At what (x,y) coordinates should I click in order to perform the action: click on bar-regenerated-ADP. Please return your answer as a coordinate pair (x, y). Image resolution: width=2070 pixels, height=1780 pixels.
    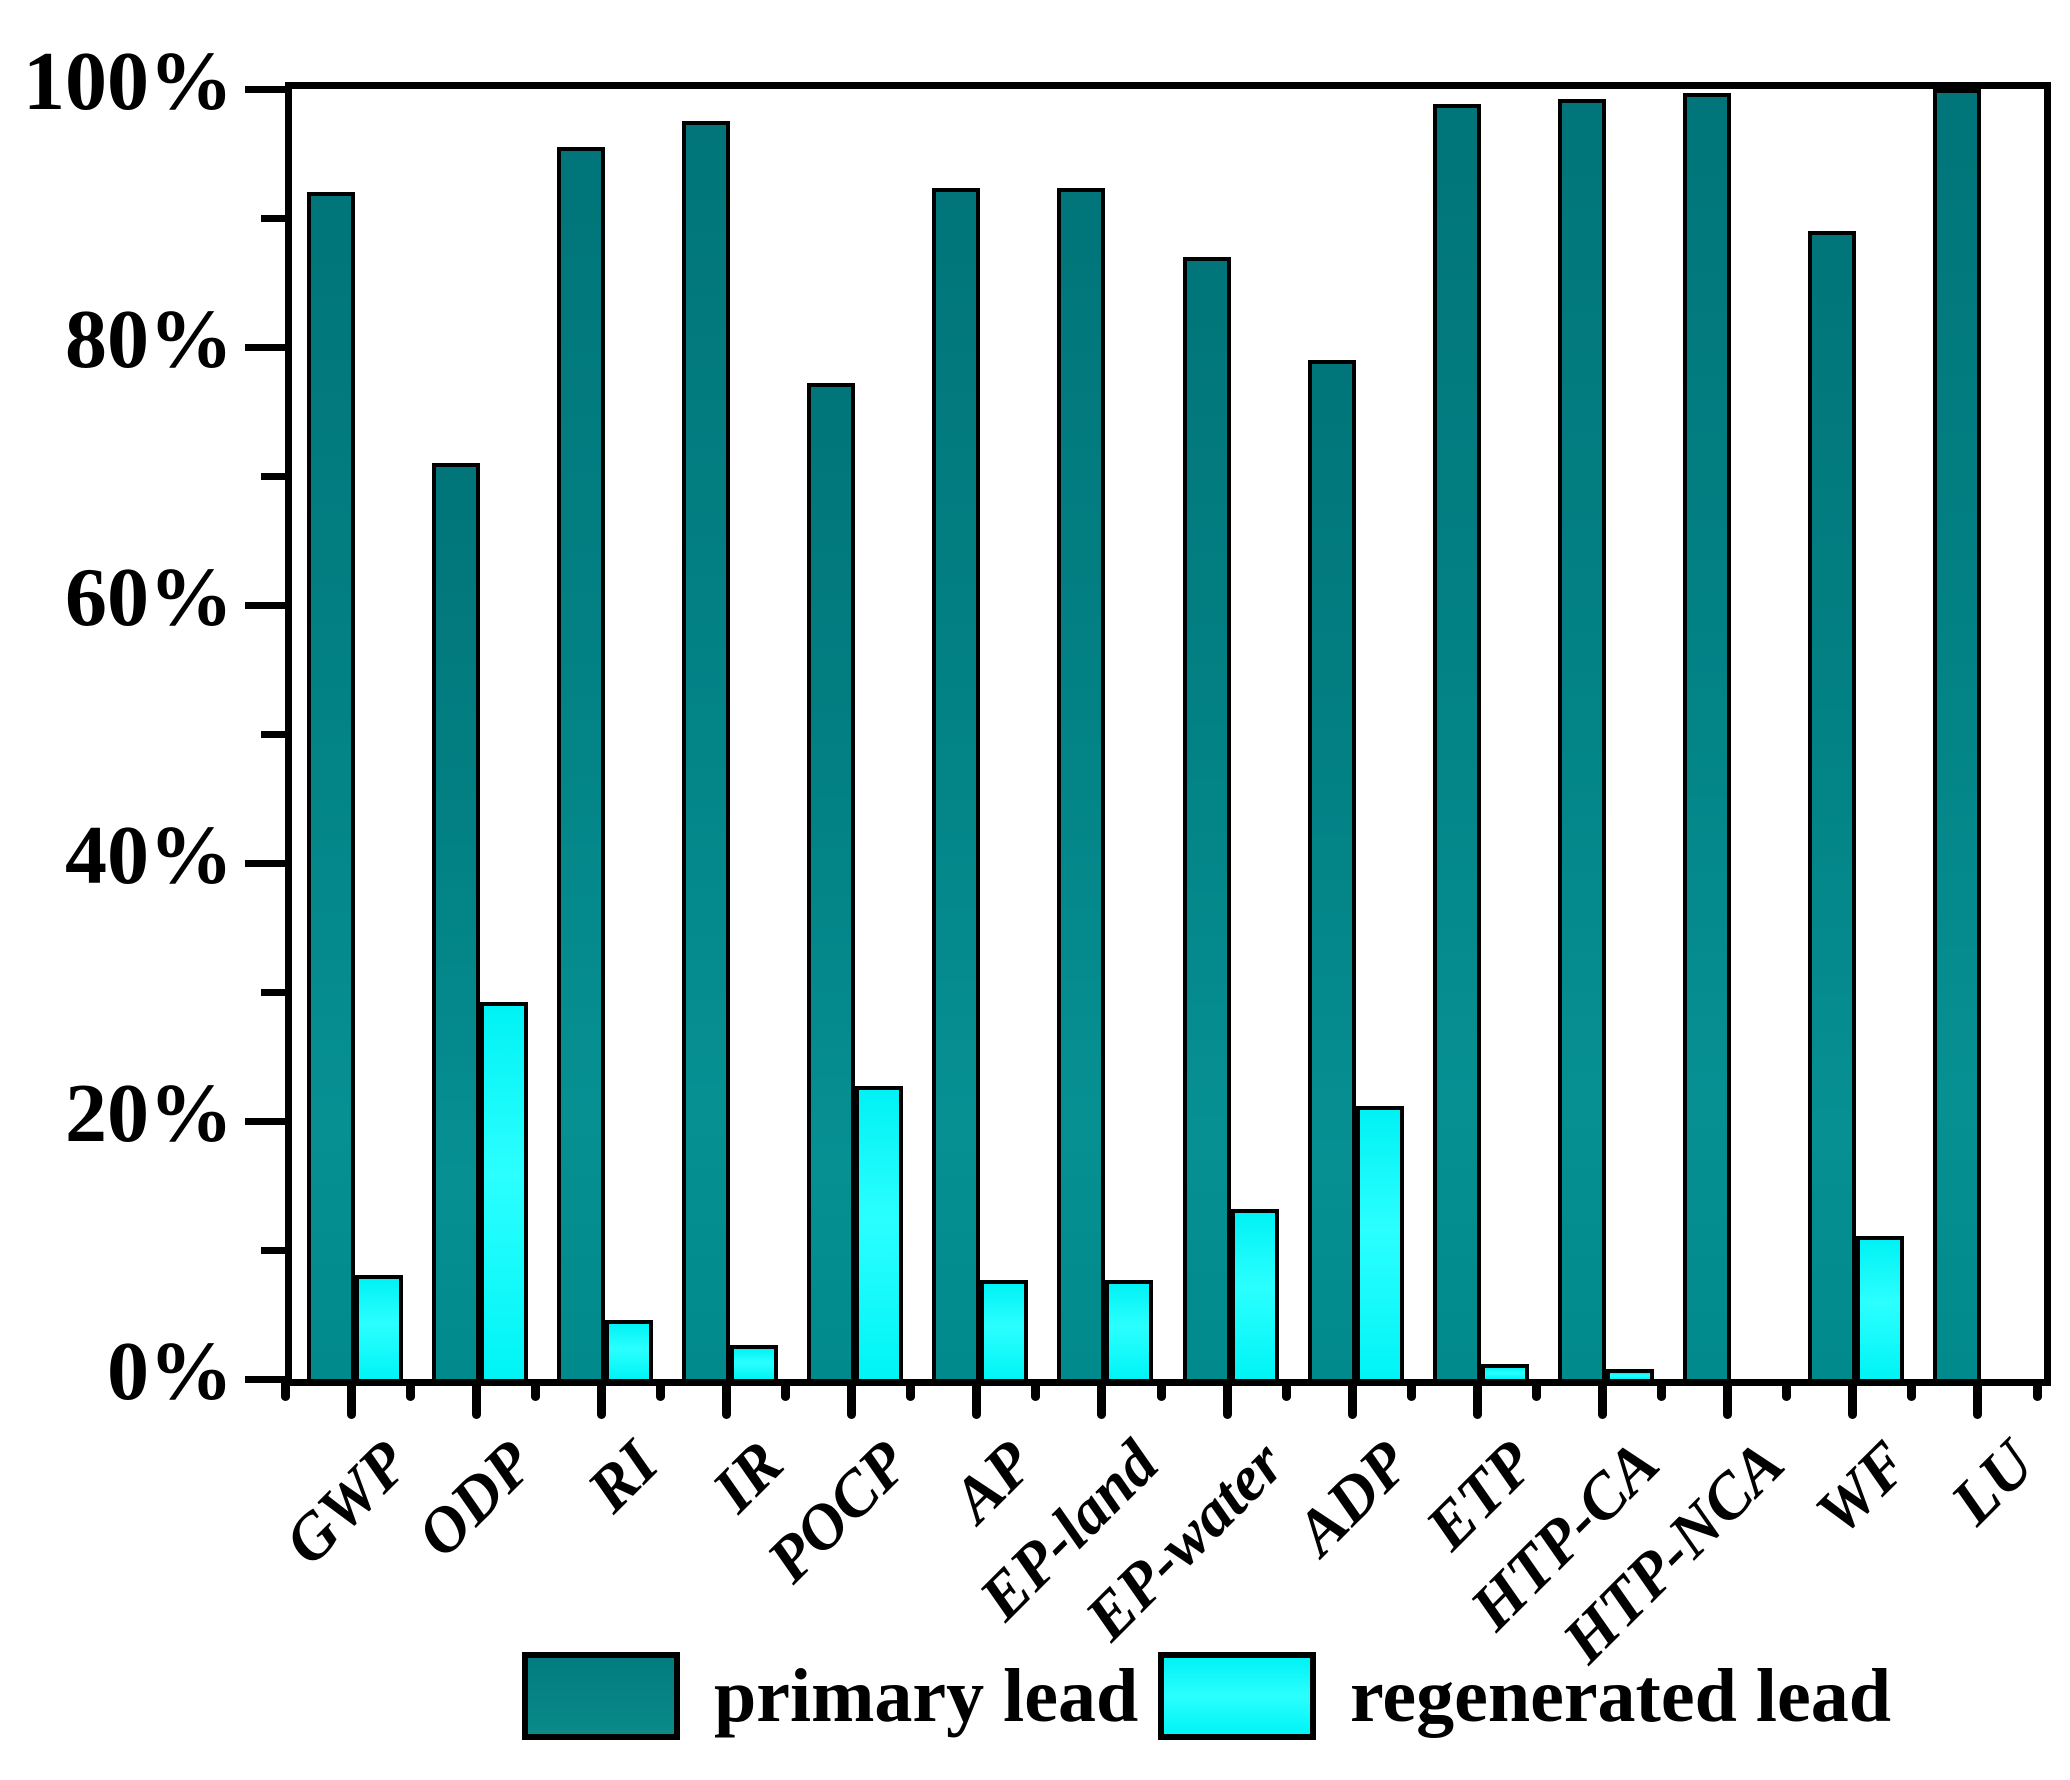
    Looking at the image, I should click on (1379, 1242).